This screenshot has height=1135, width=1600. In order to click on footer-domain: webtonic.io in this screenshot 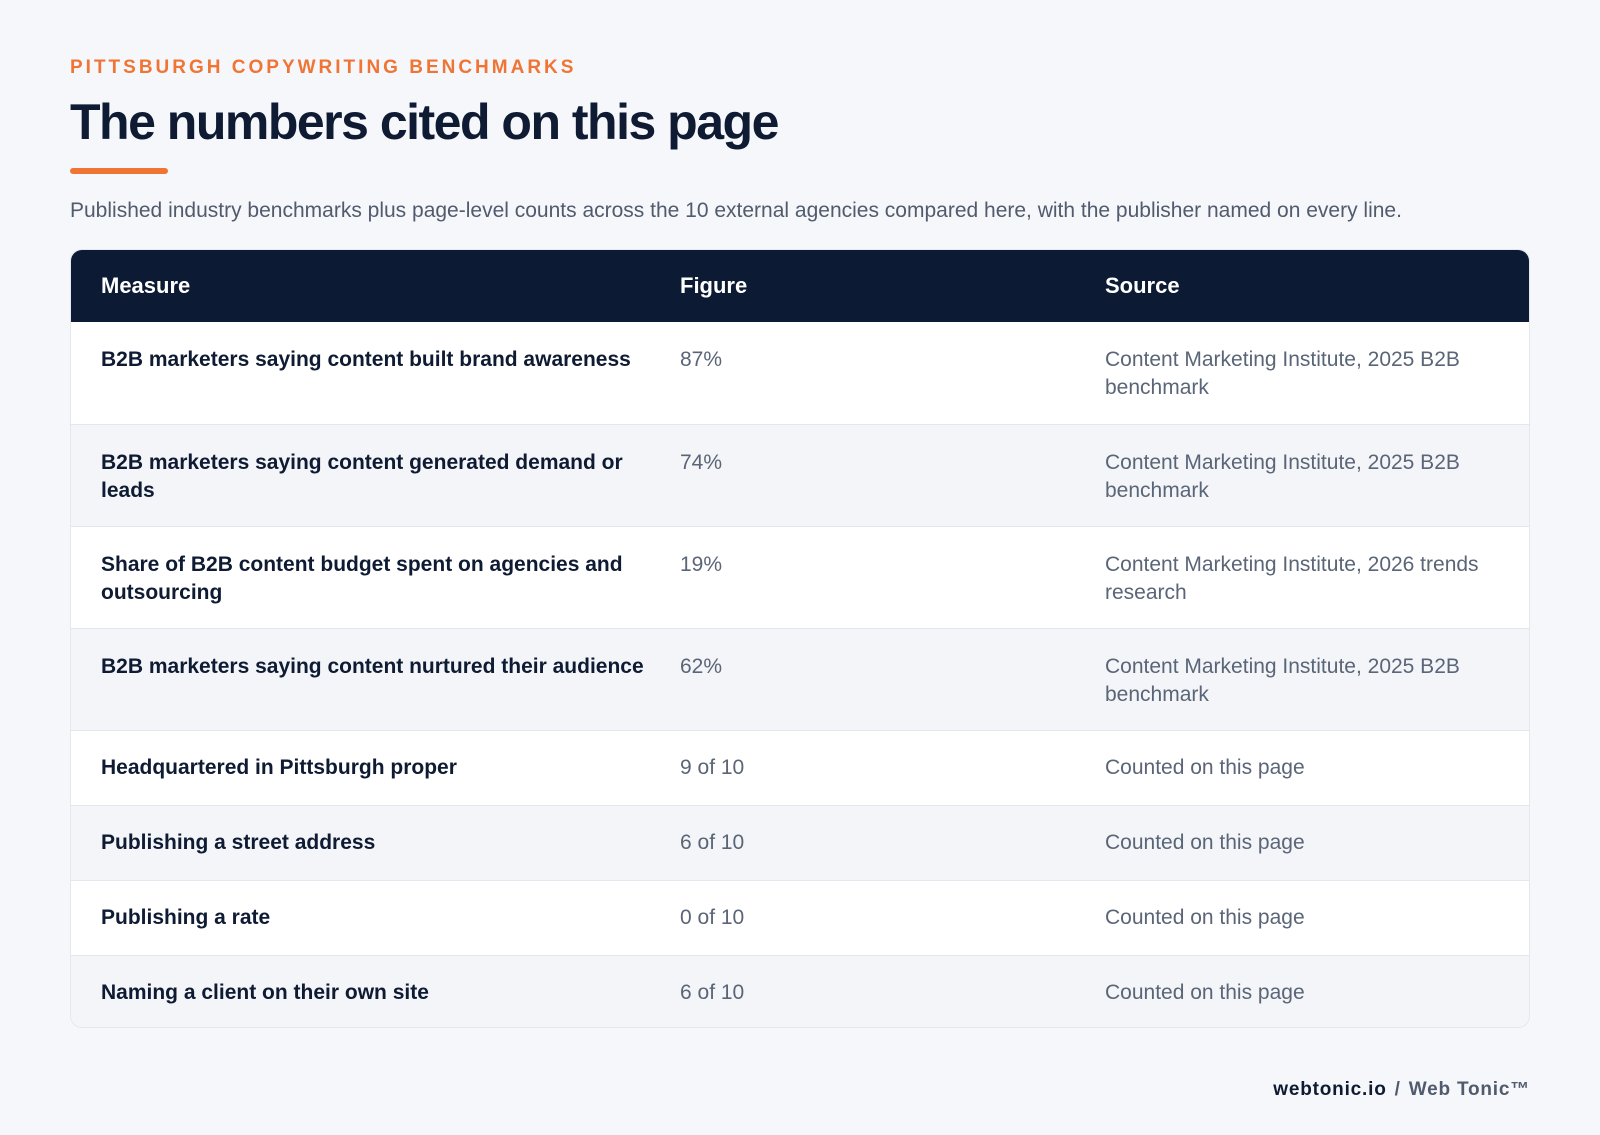, I will do `click(1330, 1089)`.